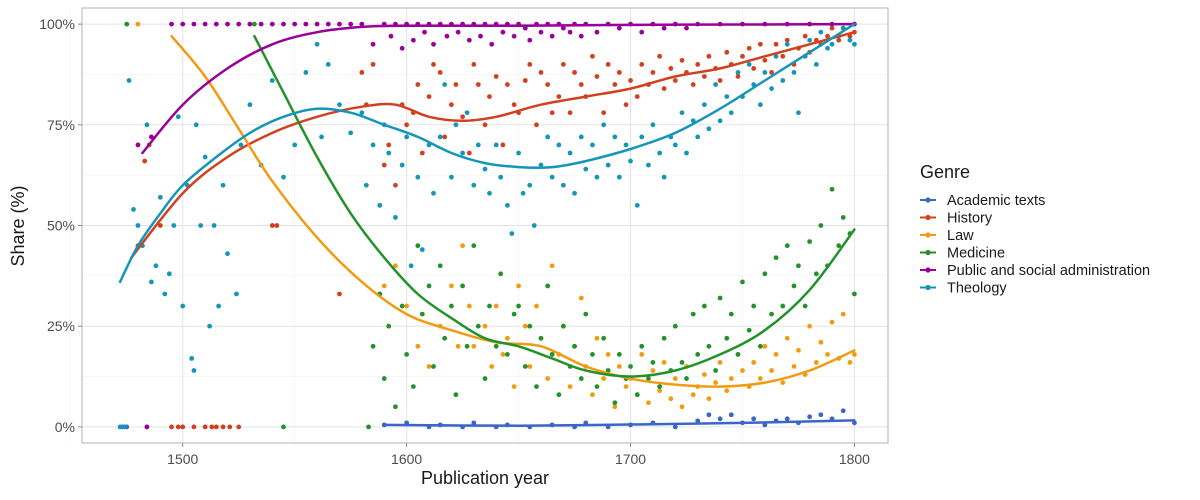  What do you see at coordinates (977, 289) in the screenshot?
I see `legend-label: Theology` at bounding box center [977, 289].